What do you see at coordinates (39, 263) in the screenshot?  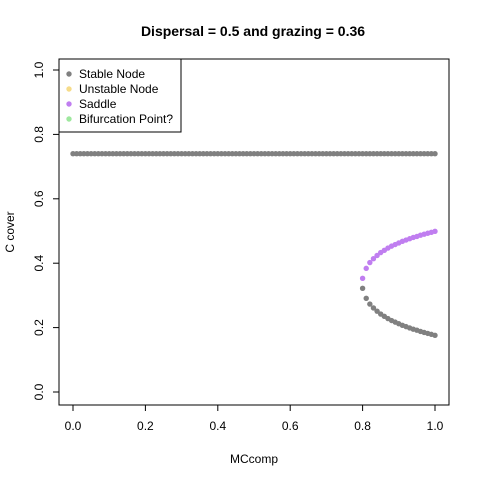 I see `y-tick-label: 0.4` at bounding box center [39, 263].